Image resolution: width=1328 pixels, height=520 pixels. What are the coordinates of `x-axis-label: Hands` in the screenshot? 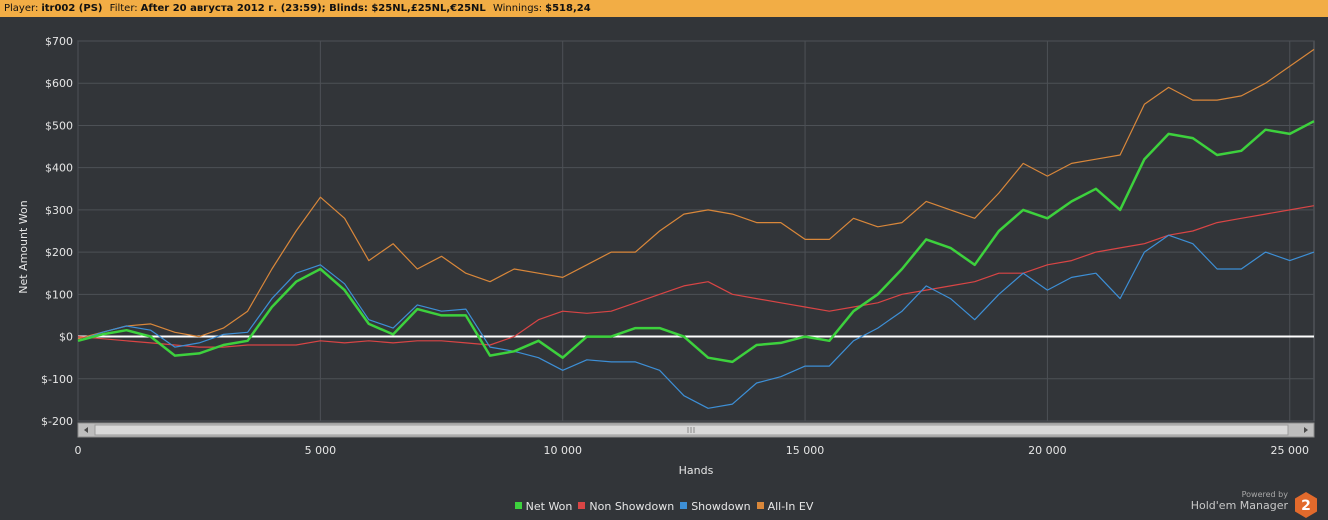 It's located at (696, 470).